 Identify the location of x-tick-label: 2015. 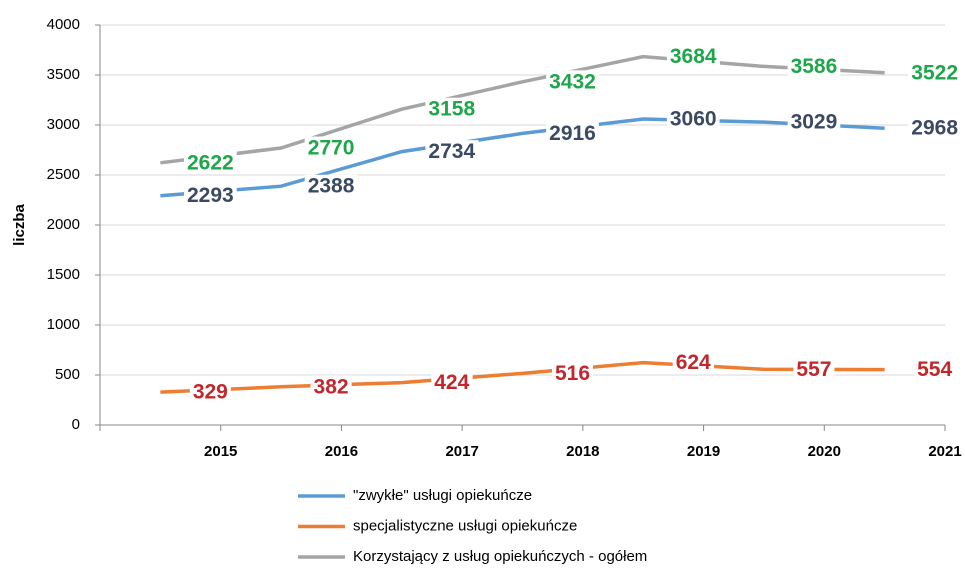
(220, 451).